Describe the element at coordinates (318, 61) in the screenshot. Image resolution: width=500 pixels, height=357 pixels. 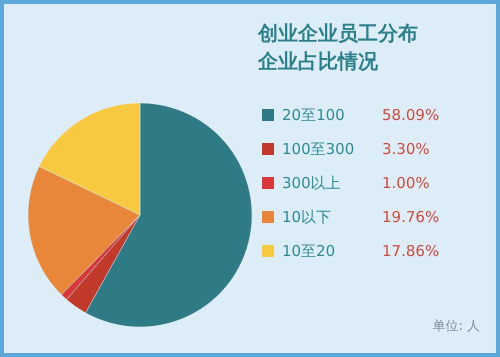
I see `chart-subtitle: 企业占比情况` at that location.